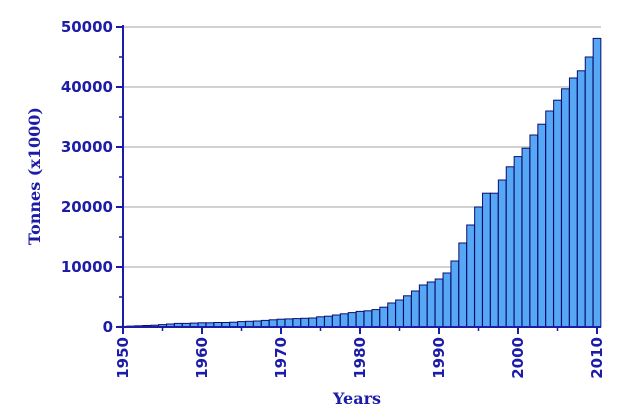 This screenshot has height=420, width=630. I want to click on bar-2003, so click(542, 225).